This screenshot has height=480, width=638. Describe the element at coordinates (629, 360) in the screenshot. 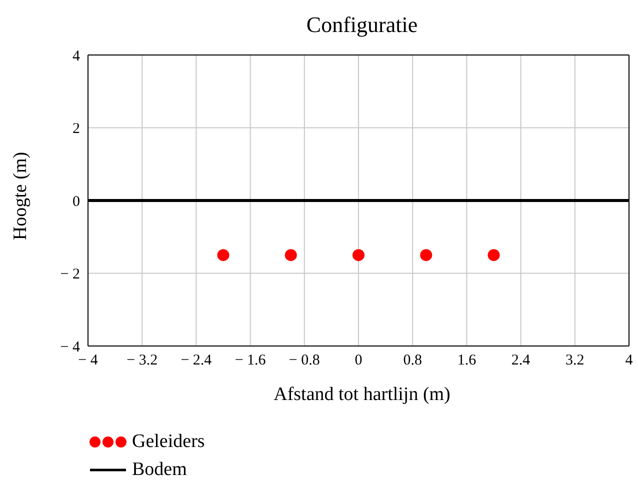

I see `x-tick-label: 4` at that location.